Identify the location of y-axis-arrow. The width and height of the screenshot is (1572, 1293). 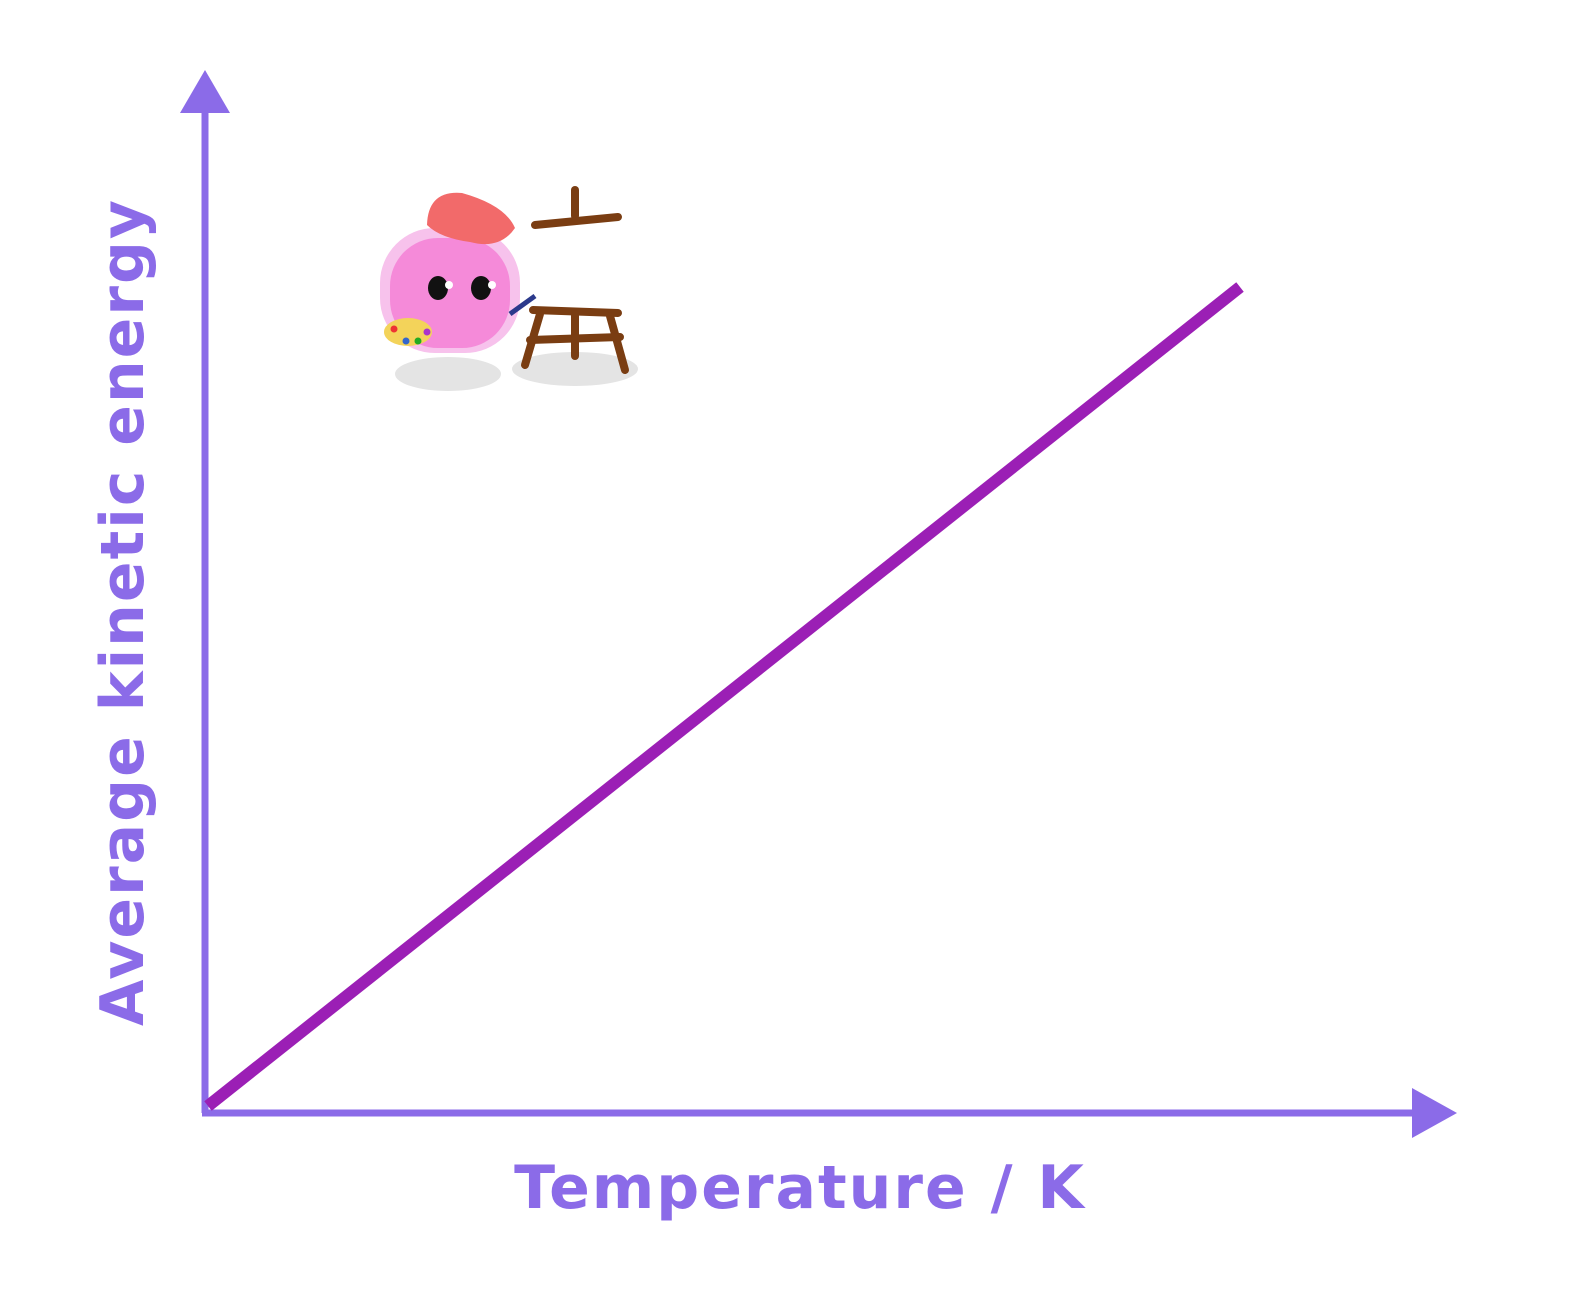
(205, 91).